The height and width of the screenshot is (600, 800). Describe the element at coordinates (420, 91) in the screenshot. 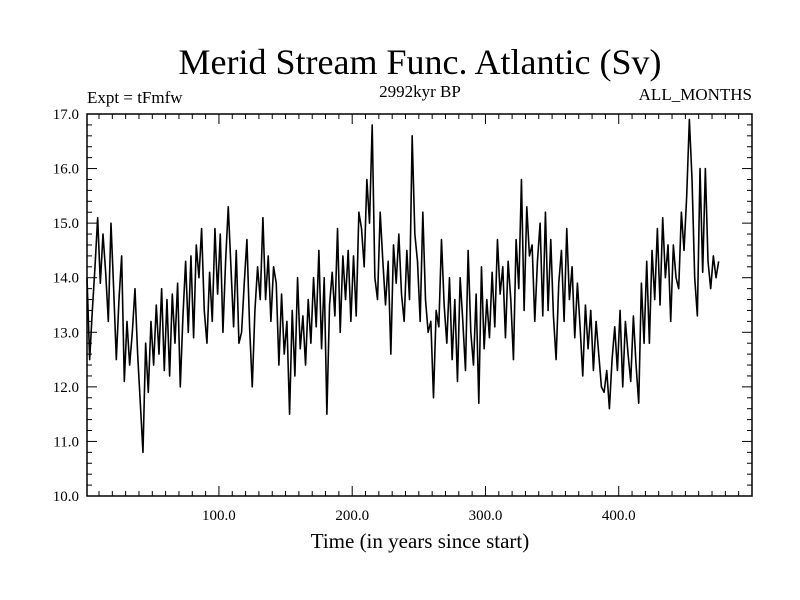

I see `subtitle-time: 2992kyr BP` at that location.